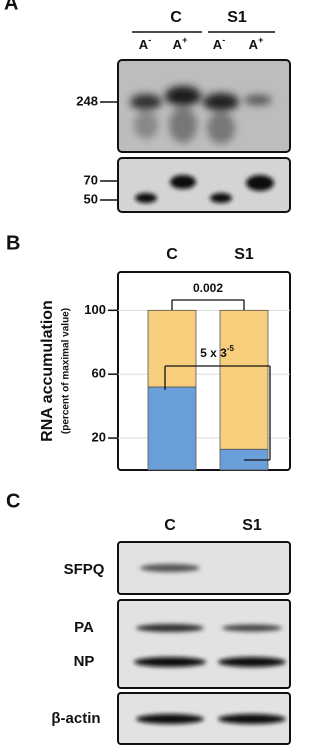 The height and width of the screenshot is (751, 320). I want to click on row-label: SFPQ, so click(84, 569).